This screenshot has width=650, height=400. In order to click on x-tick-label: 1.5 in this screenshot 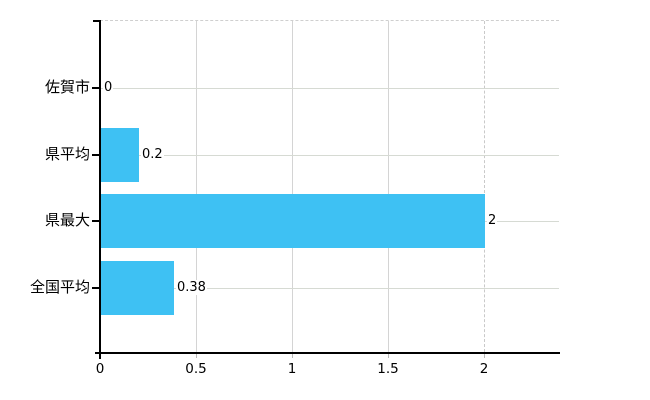, I will do `click(388, 369)`.